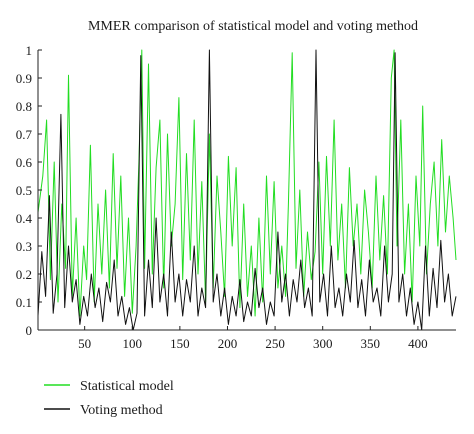 This screenshot has height=434, width=474. I want to click on legend-item-statistical-model: Statistical model, so click(109, 386).